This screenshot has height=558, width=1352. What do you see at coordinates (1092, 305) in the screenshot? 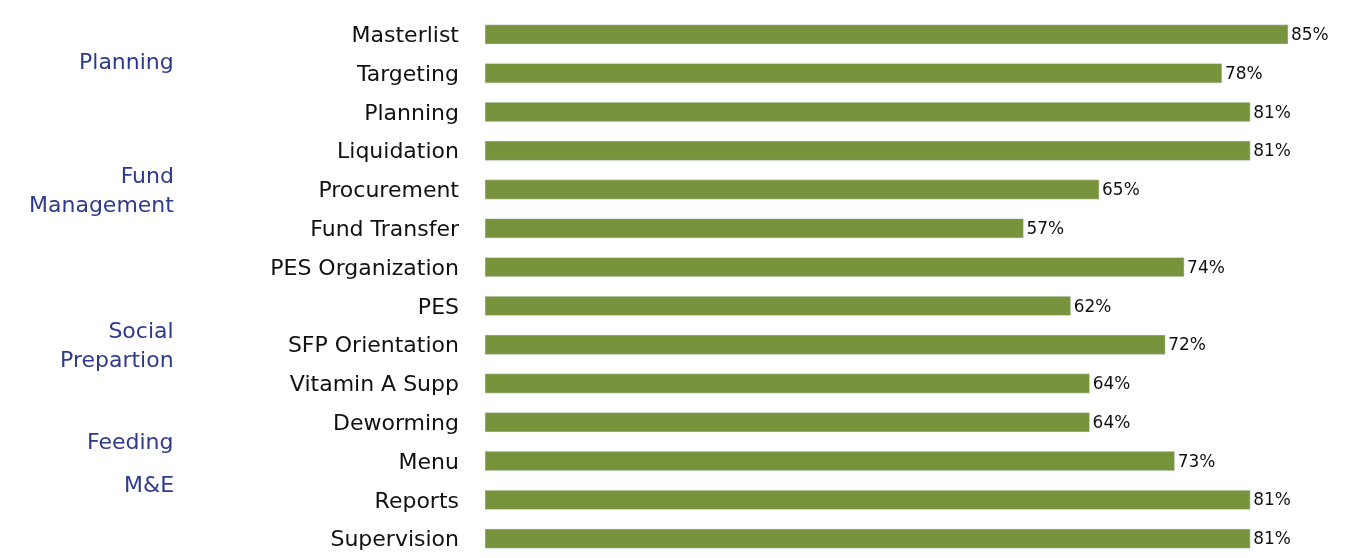
I see `data-label: 62%` at bounding box center [1092, 305].